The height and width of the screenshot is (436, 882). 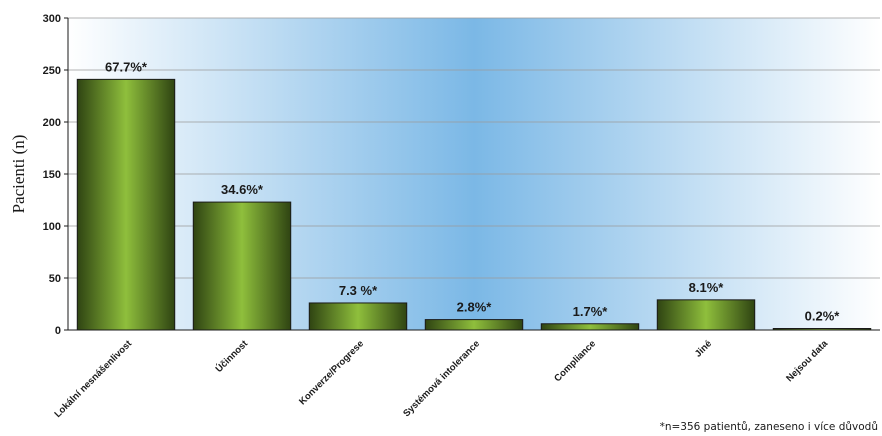 What do you see at coordinates (823, 316) in the screenshot?
I see `data-label: 0.2%*` at bounding box center [823, 316].